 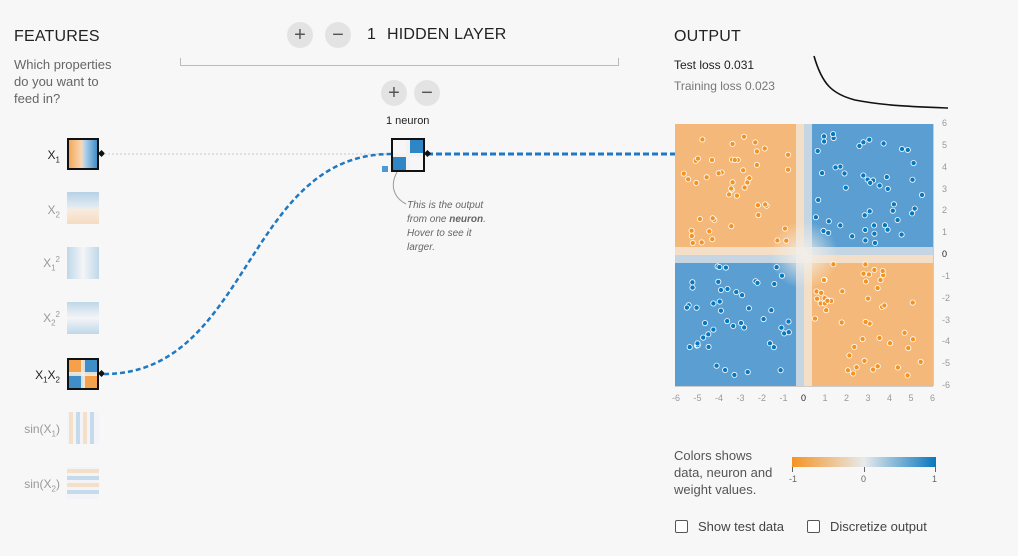 What do you see at coordinates (723, 472) in the screenshot?
I see `legend-line: data, neuron and` at bounding box center [723, 472].